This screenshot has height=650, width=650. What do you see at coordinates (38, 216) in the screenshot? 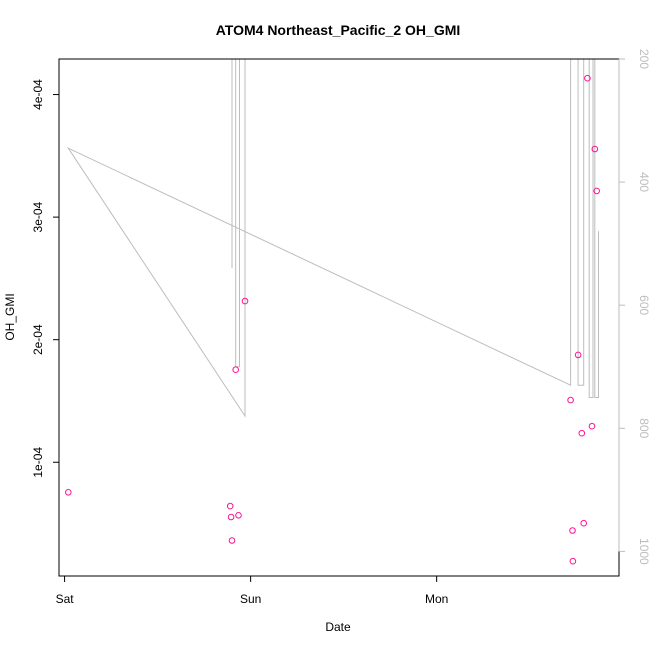
I see `y-tick-label-left: 3e-04` at bounding box center [38, 216].